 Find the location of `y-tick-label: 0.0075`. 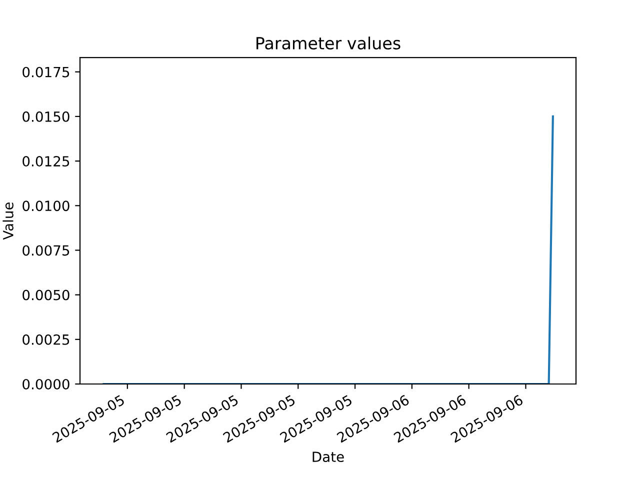

y-tick-label: 0.0075 is located at coordinates (46, 250).